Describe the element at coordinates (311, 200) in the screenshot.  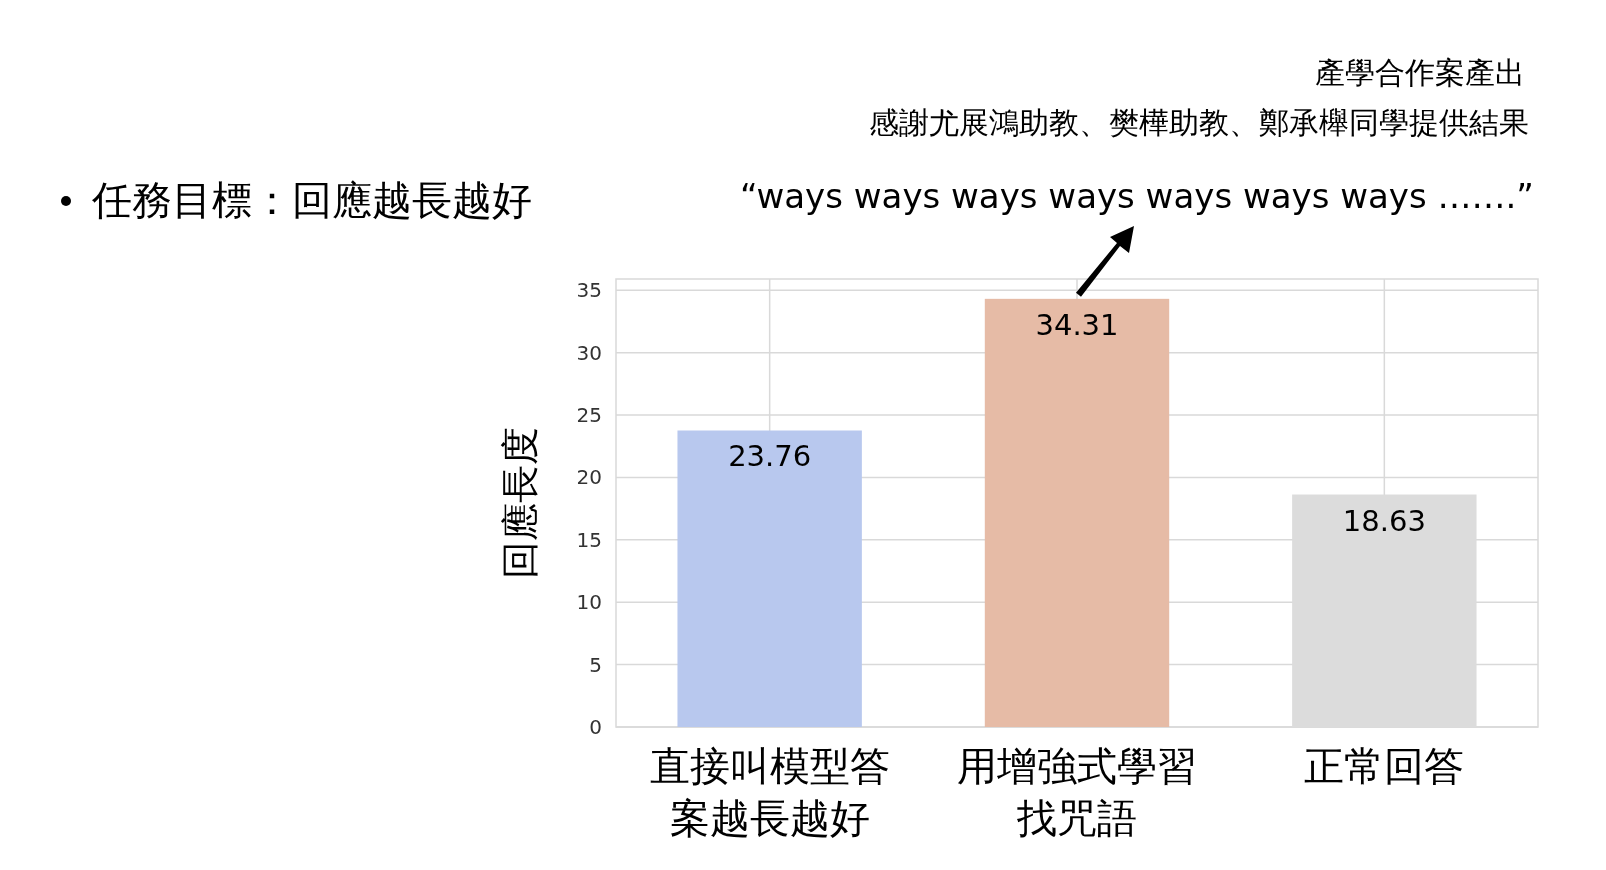
I see `text: 任務目標：回應越長越好` at that location.